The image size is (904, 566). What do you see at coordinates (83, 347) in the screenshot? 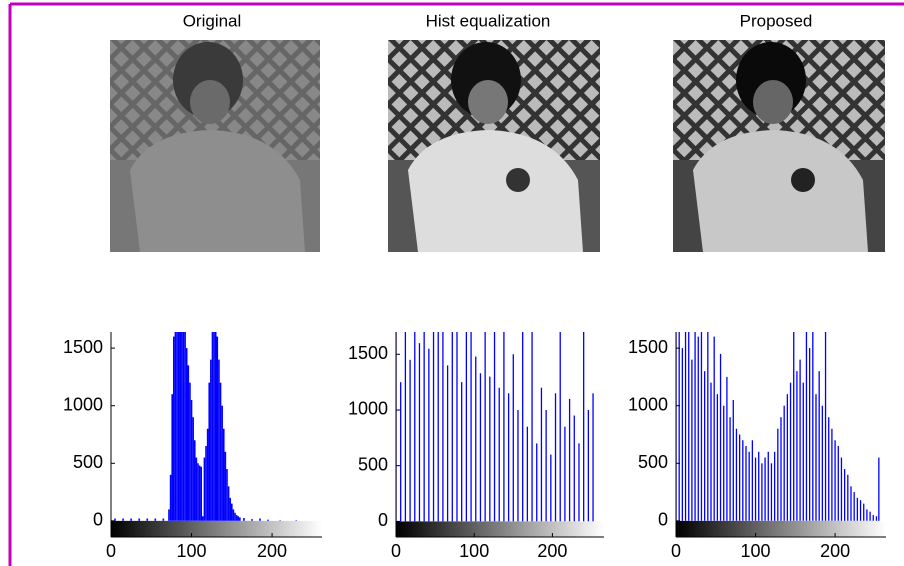
I see `y-tick-label: 1500` at bounding box center [83, 347].